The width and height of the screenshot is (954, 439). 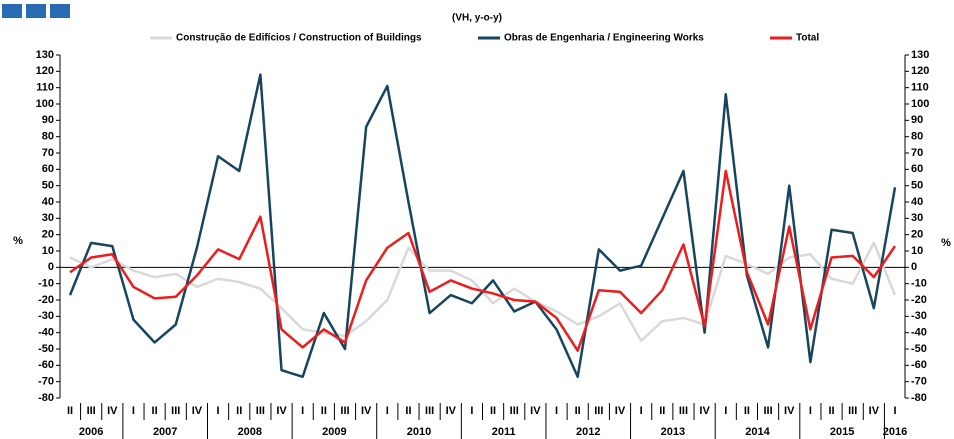 I want to click on y-tick-label: 90, so click(x=48, y=120).